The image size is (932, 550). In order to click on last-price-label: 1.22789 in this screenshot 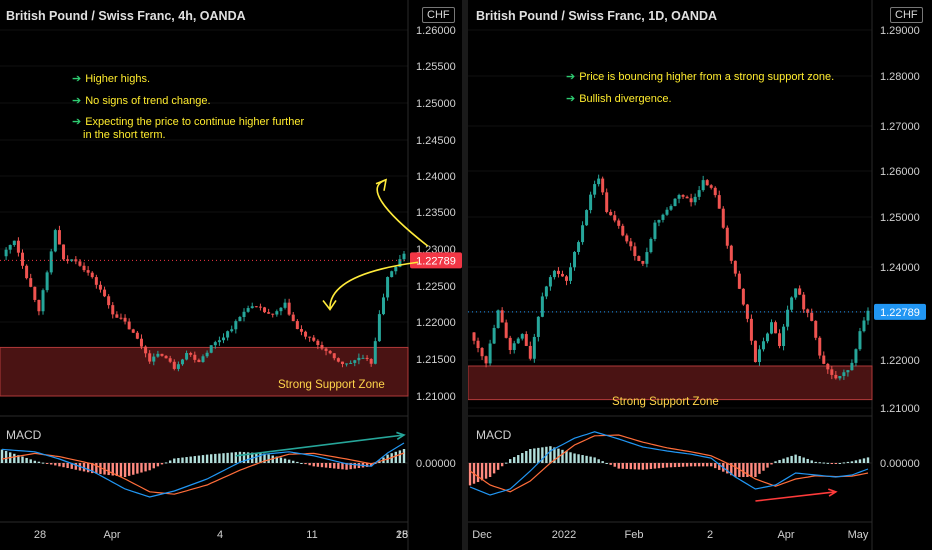, I will do `click(436, 261)`.